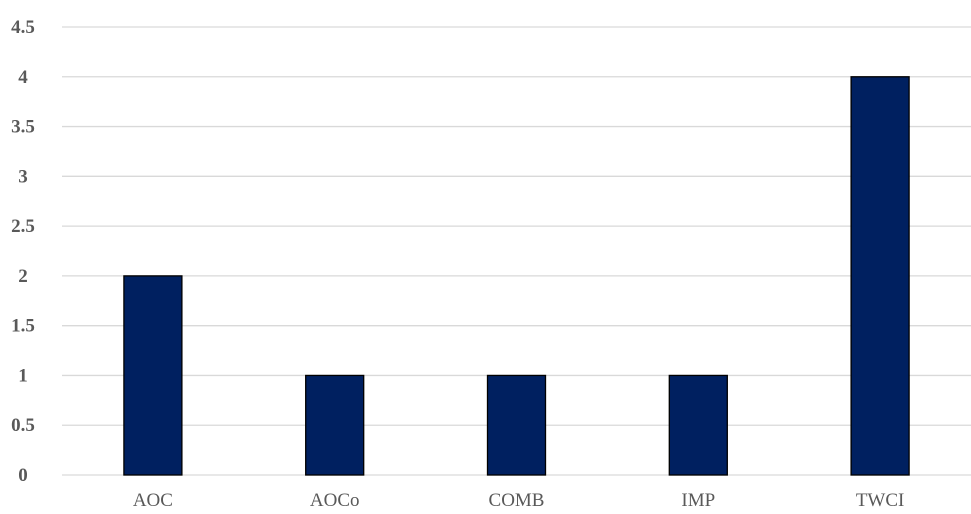 The width and height of the screenshot is (971, 514). I want to click on x-axis-ticks: AOC AOCo COMB IMP TWCI, so click(519, 500).